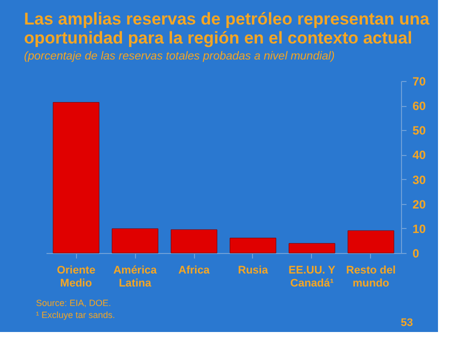  I want to click on source-note: Source: EIA, DOE., so click(74, 303).